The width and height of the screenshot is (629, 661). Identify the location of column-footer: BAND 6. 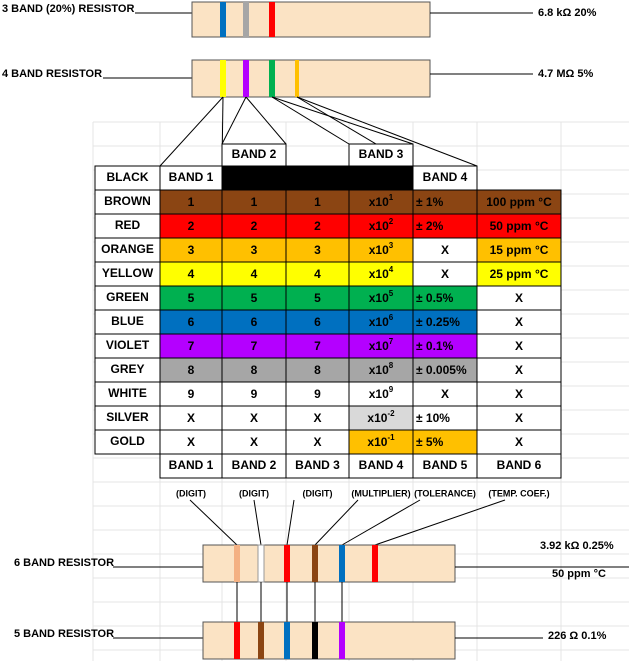
(519, 465).